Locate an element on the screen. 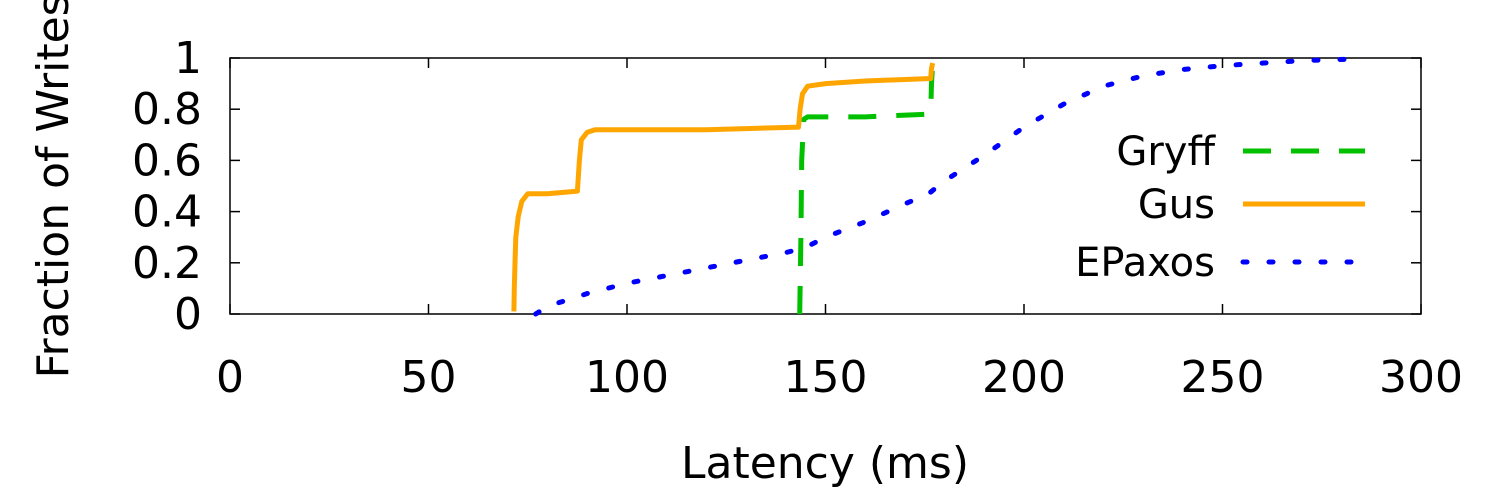 Image resolution: width=1500 pixels, height=500 pixels. x-axis-title: Latency (ms) is located at coordinates (825, 463).